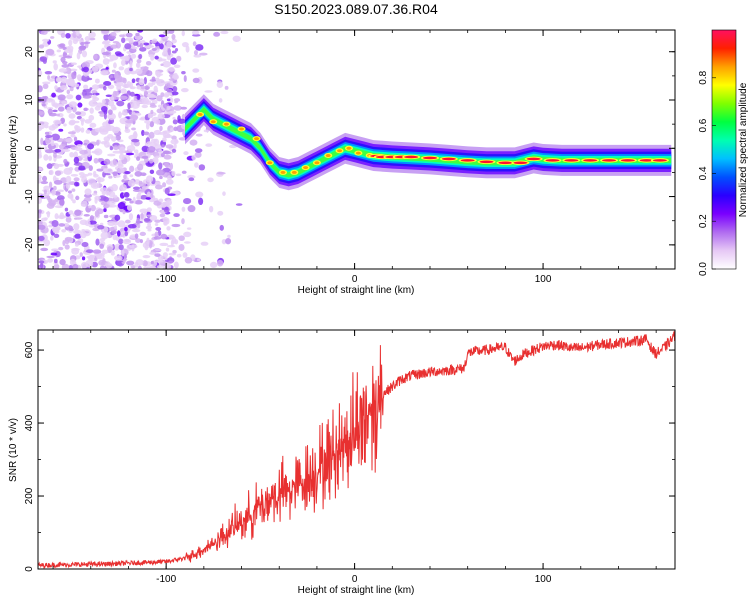 The height and width of the screenshot is (600, 750). I want to click on snr-x-label: Height of straight line (km), so click(356, 590).